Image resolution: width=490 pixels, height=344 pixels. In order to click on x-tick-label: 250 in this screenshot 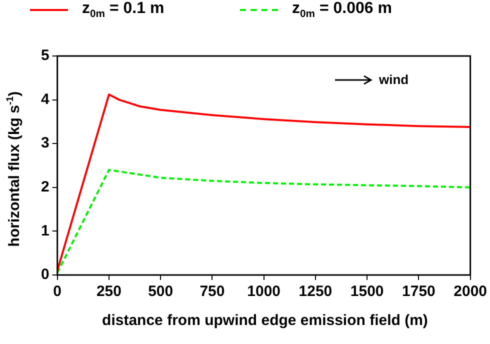, I will do `click(109, 291)`.